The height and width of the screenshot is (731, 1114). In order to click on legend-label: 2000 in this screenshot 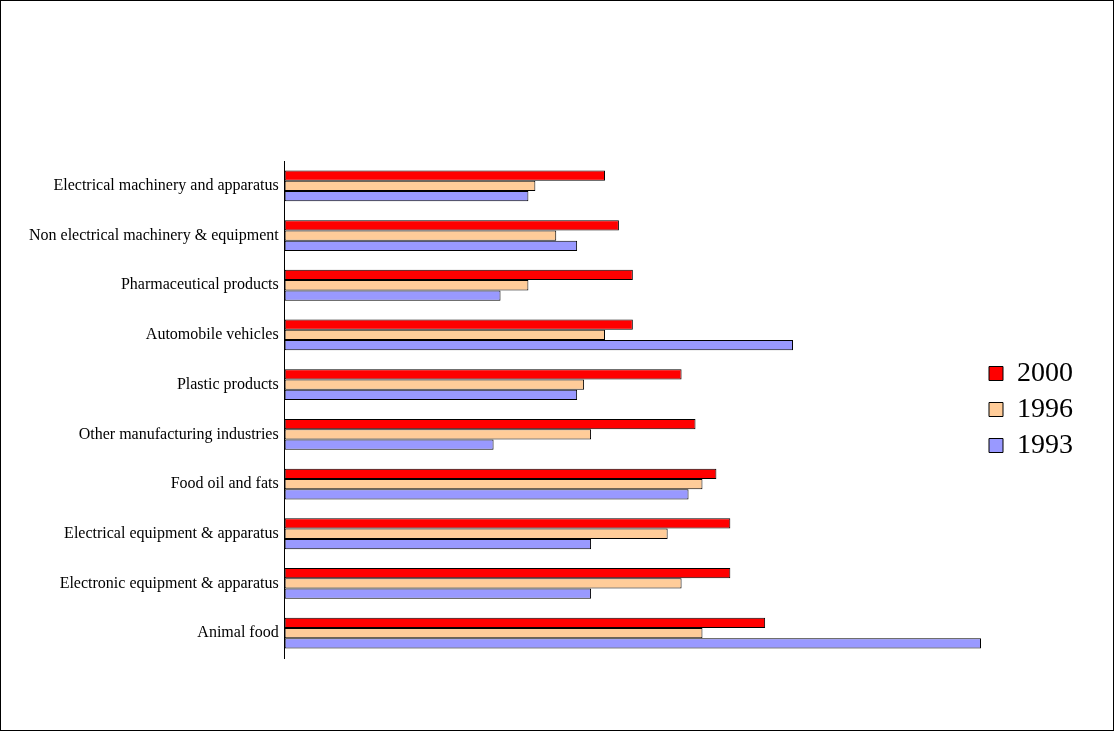, I will do `click(1045, 371)`.